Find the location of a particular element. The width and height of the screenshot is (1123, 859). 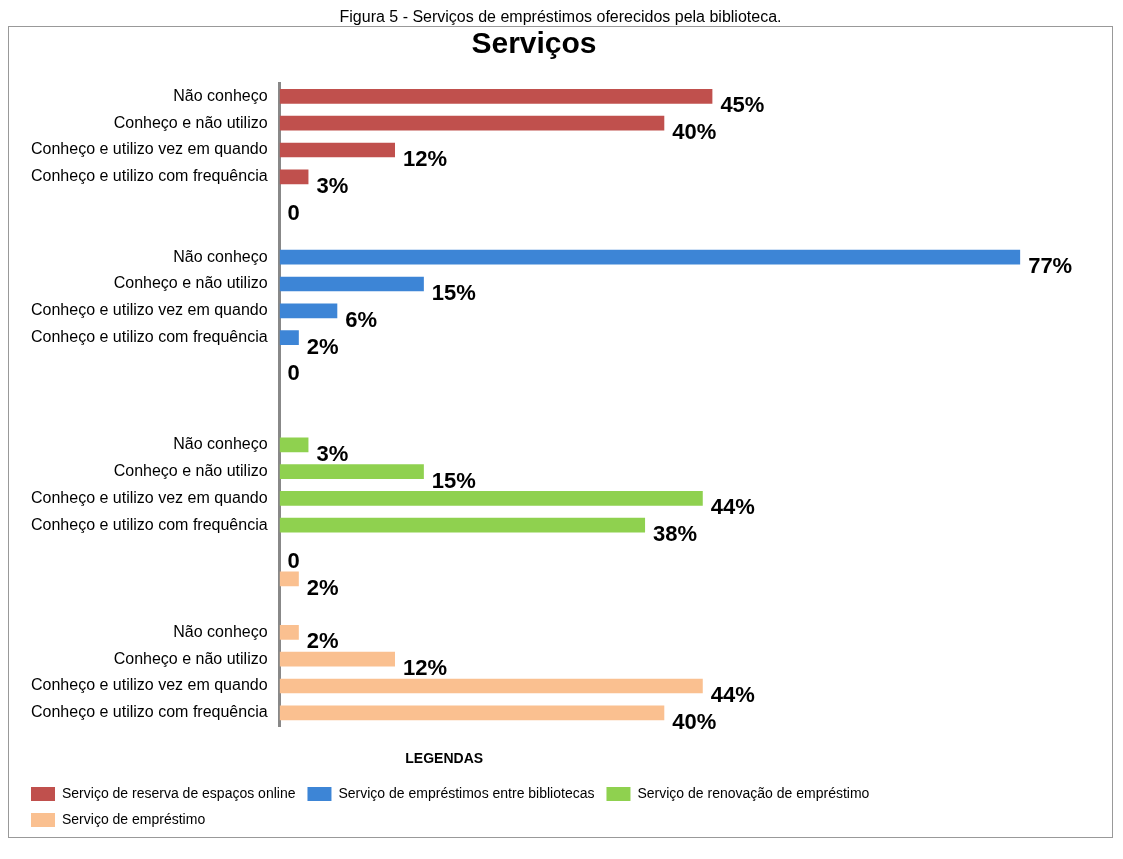

data-label: 45% is located at coordinates (742, 105).